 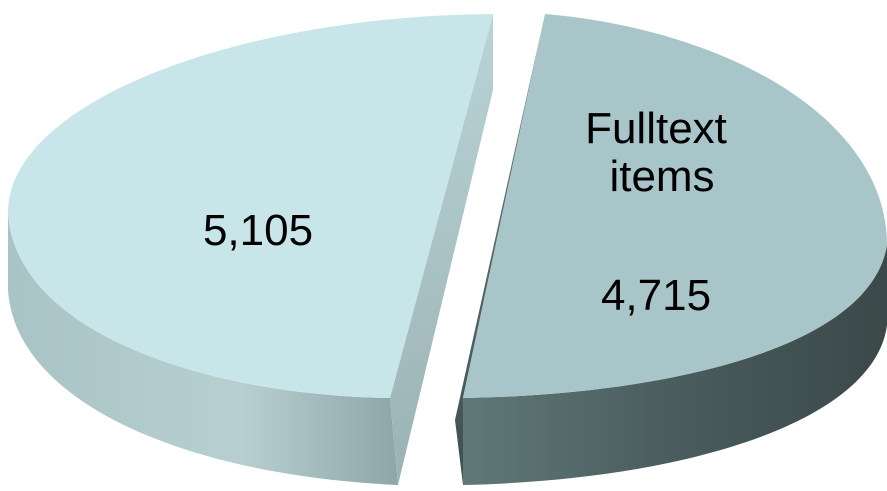 What do you see at coordinates (441, 249) in the screenshot?
I see `slice-1-cut-face` at bounding box center [441, 249].